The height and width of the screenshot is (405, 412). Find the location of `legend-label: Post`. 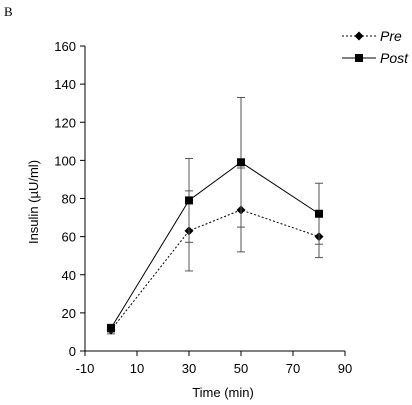

legend-label: Post is located at coordinates (394, 58).